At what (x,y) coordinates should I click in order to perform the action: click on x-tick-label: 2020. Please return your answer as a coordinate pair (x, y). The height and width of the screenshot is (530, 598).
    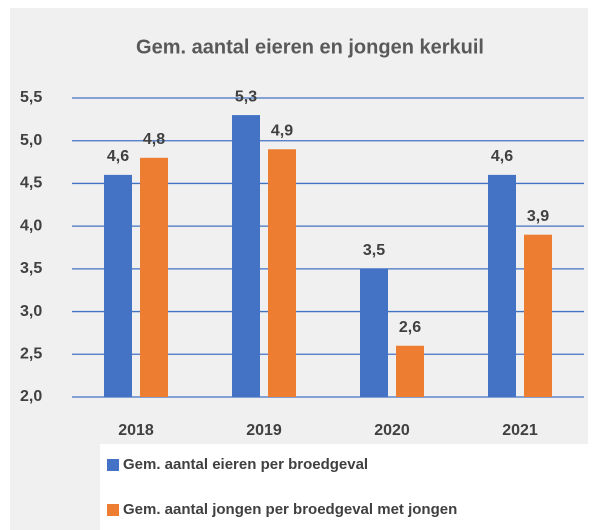
    Looking at the image, I should click on (392, 430).